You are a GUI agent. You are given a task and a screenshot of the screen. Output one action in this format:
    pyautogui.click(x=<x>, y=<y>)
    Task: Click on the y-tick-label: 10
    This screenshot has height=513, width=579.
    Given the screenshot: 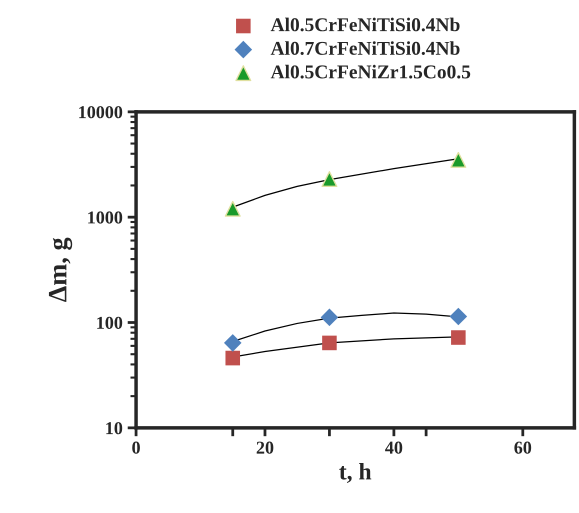 What is the action you would take?
    pyautogui.click(x=114, y=428)
    